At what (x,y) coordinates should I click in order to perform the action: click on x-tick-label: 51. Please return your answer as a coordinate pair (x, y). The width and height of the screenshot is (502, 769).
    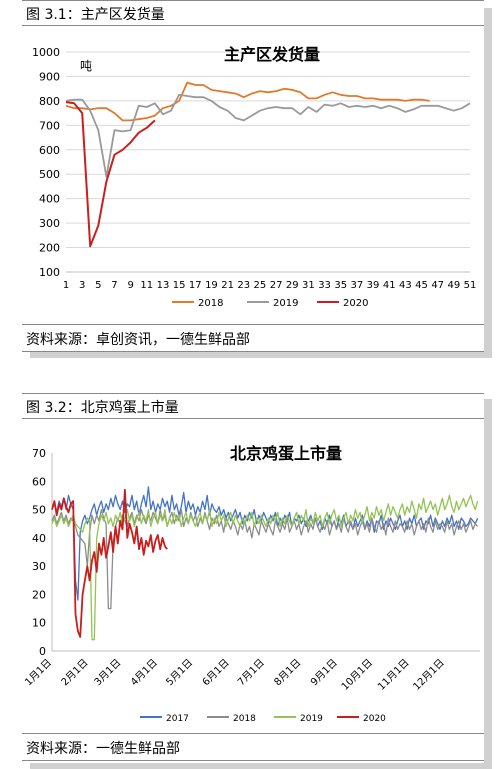
    Looking at the image, I should click on (470, 285).